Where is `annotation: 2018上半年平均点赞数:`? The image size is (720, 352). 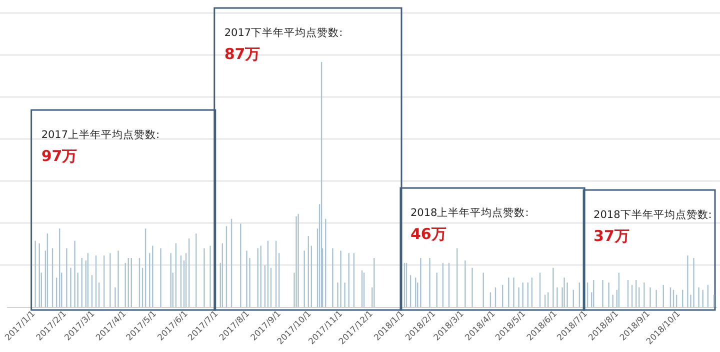 annotation: 2018上半年平均点赞数: is located at coordinates (469, 212).